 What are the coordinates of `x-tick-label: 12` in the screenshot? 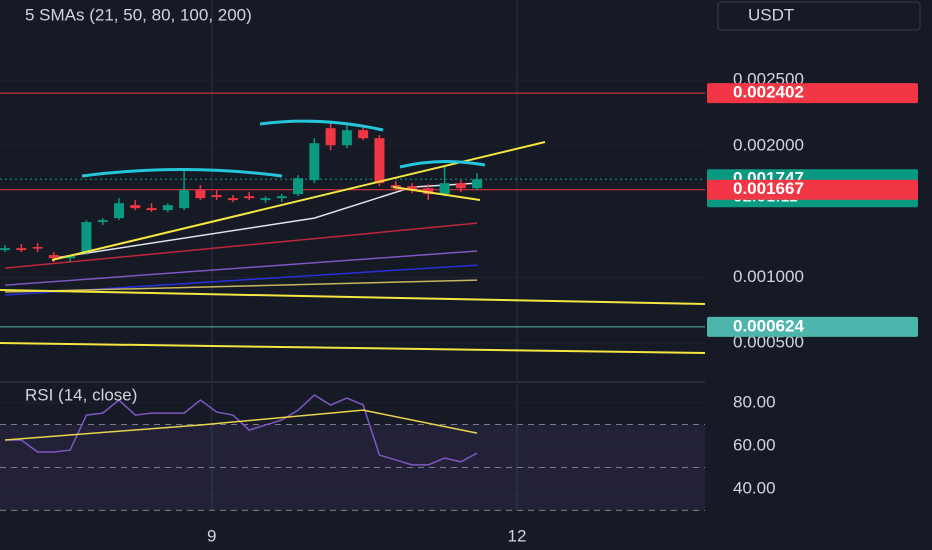 It's located at (517, 535).